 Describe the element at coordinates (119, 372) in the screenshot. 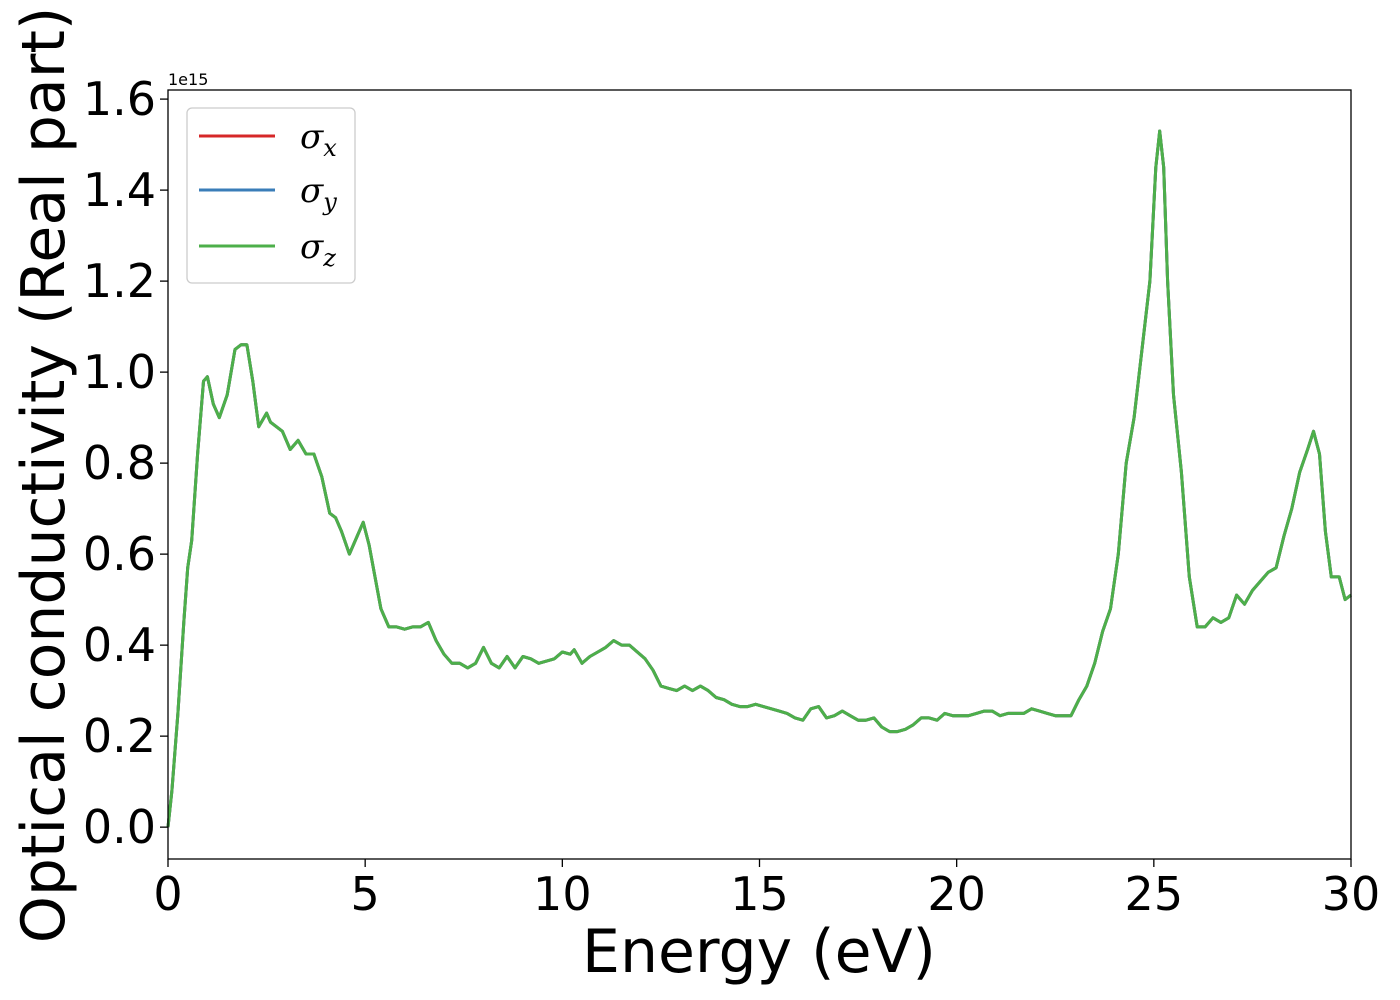

I see `y-tick-label: 1.0` at that location.